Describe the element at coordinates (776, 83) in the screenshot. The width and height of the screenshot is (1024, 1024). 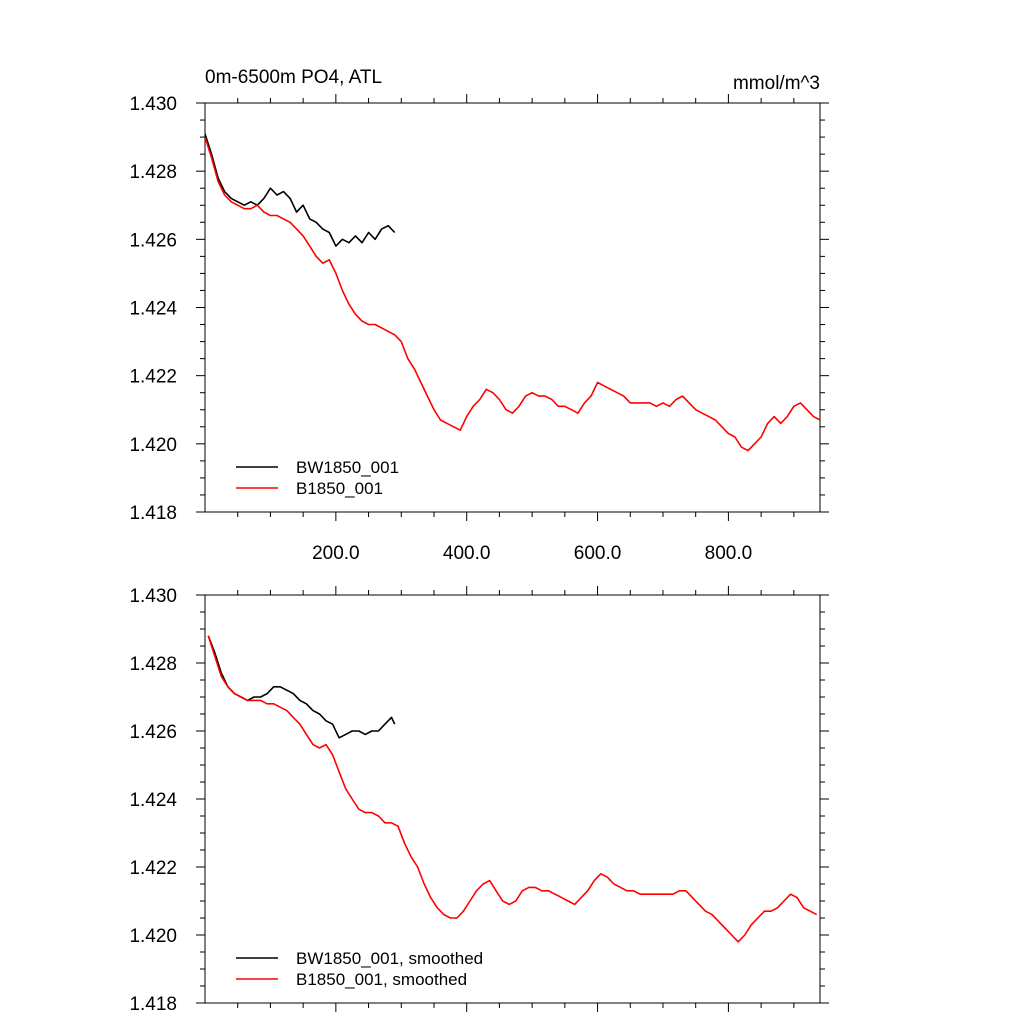
I see `units-label: mmol/m^3` at that location.